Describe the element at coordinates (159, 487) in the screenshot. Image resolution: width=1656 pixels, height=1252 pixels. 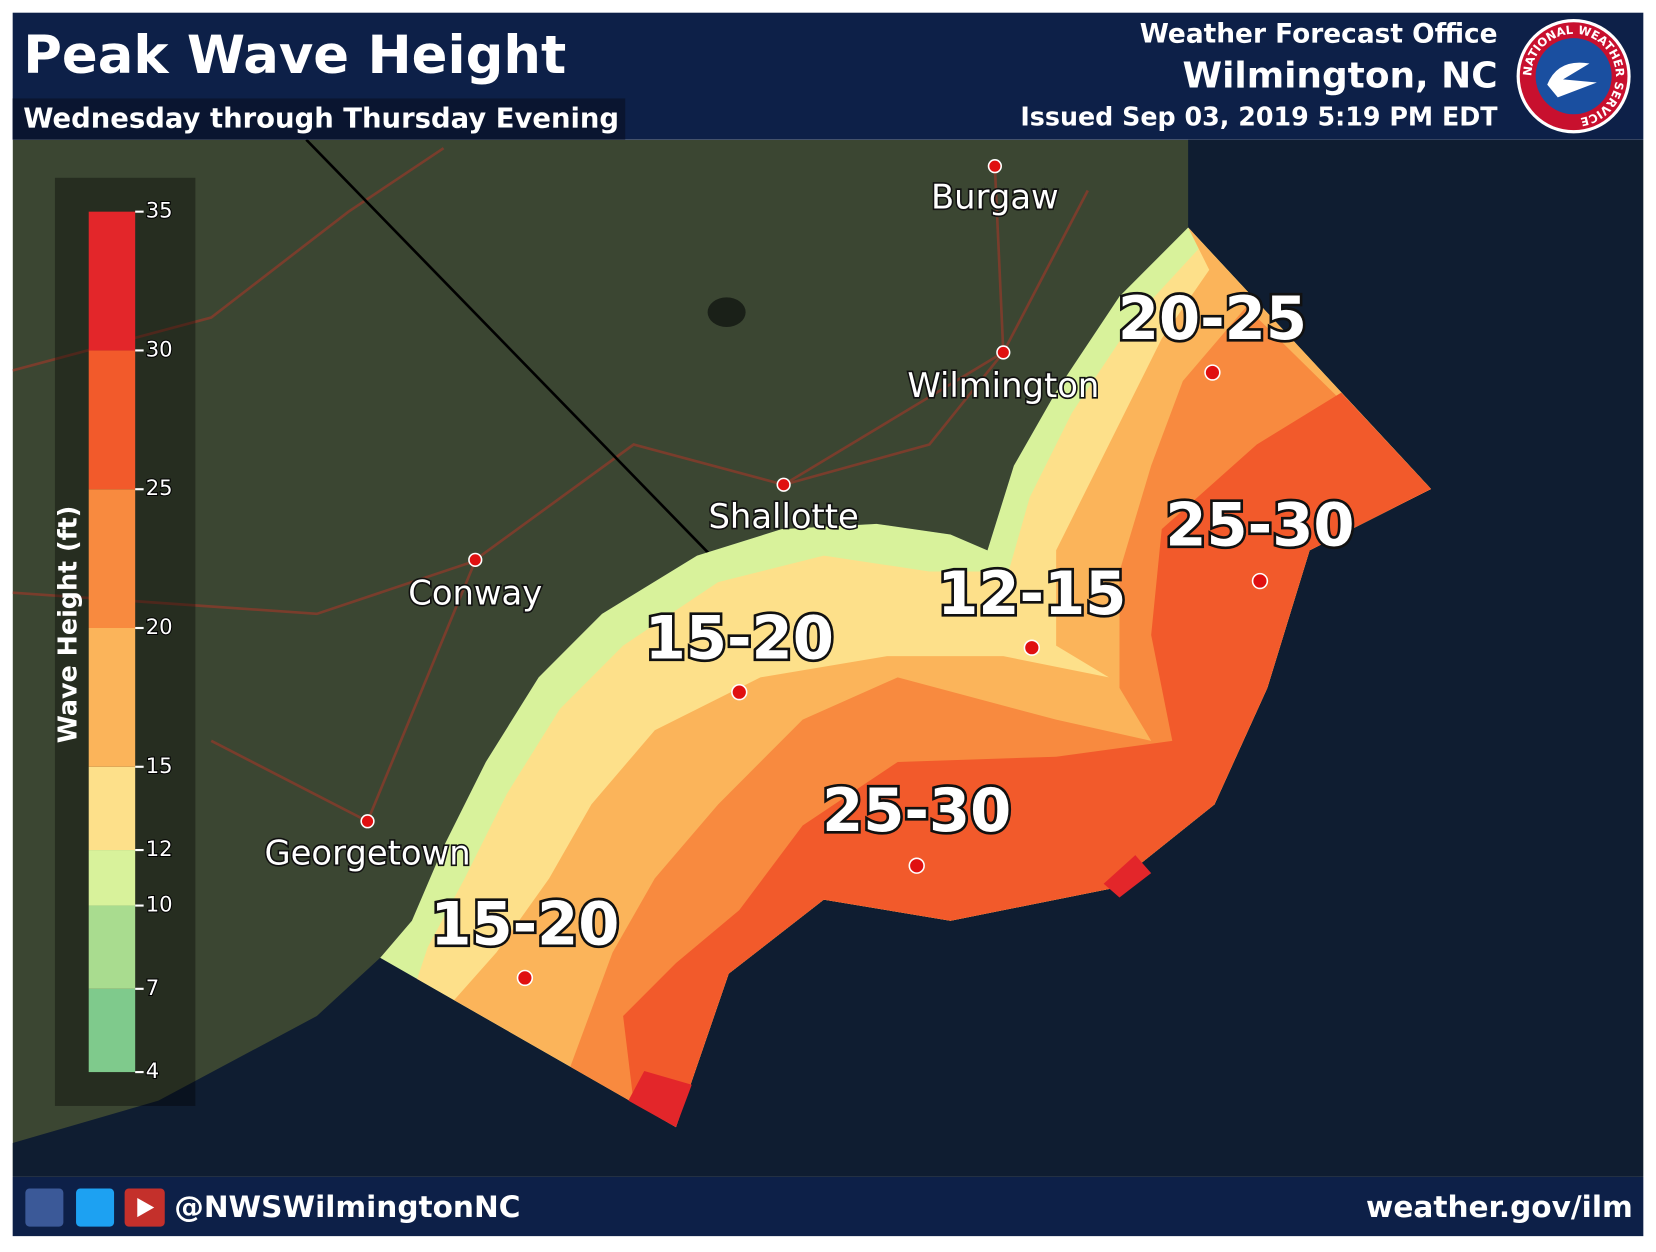
I see `legend-tick-label: 25` at that location.